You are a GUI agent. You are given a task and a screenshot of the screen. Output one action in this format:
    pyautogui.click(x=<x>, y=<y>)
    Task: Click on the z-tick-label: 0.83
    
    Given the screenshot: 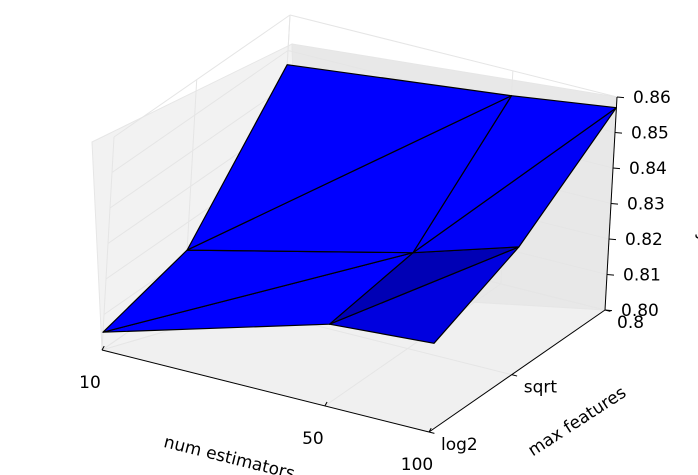 What is the action you would take?
    pyautogui.click(x=646, y=205)
    